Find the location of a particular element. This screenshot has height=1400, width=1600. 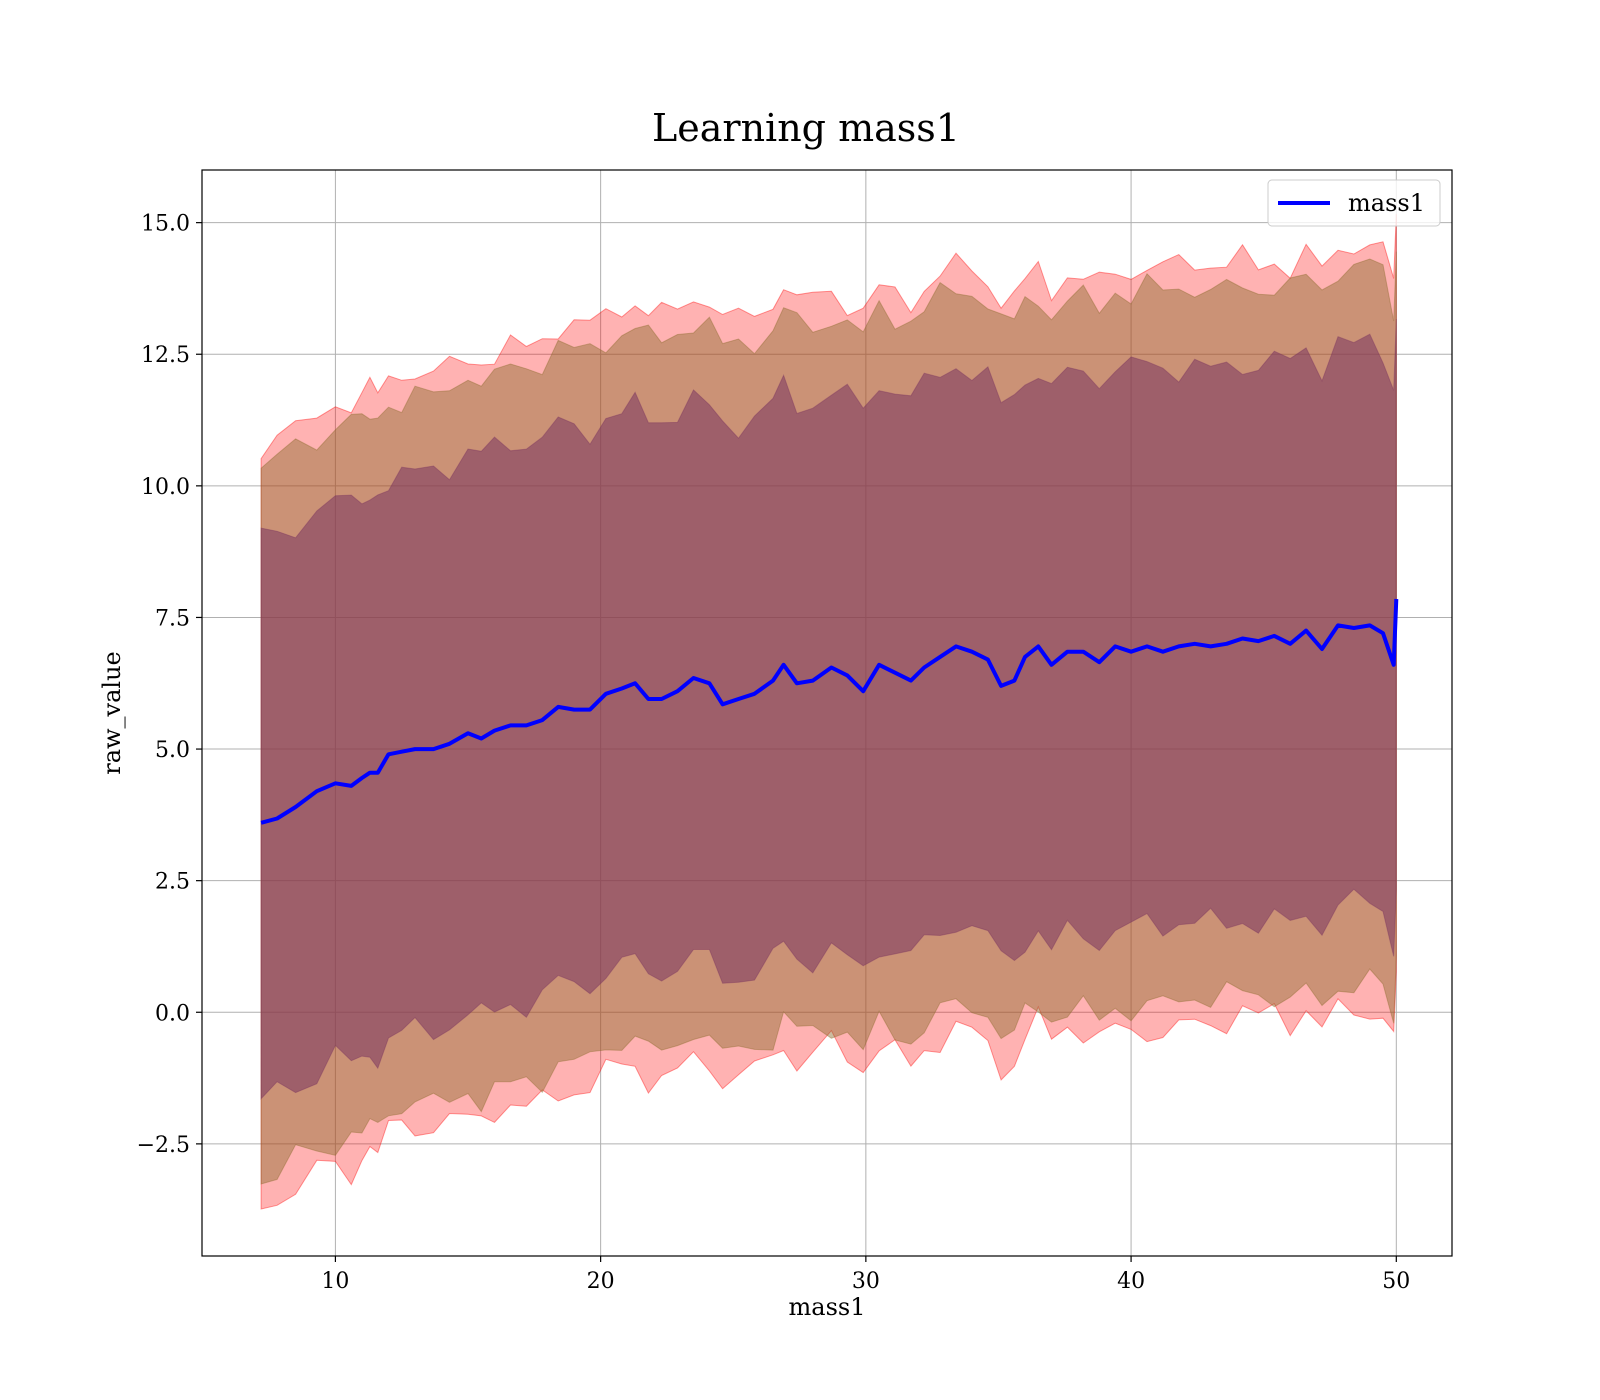

series-line-mass1 is located at coordinates (829, 711).